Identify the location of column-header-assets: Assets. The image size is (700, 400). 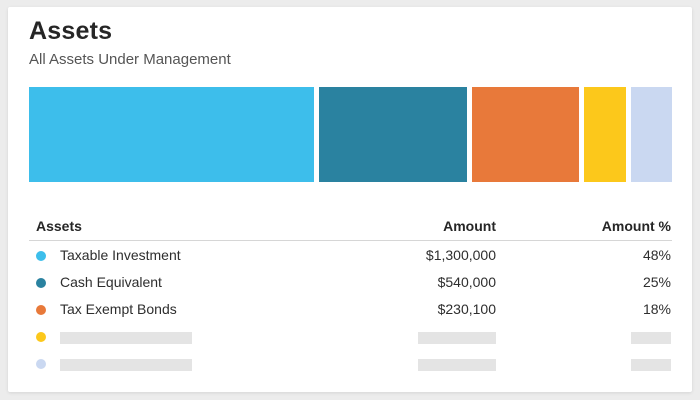
(59, 226).